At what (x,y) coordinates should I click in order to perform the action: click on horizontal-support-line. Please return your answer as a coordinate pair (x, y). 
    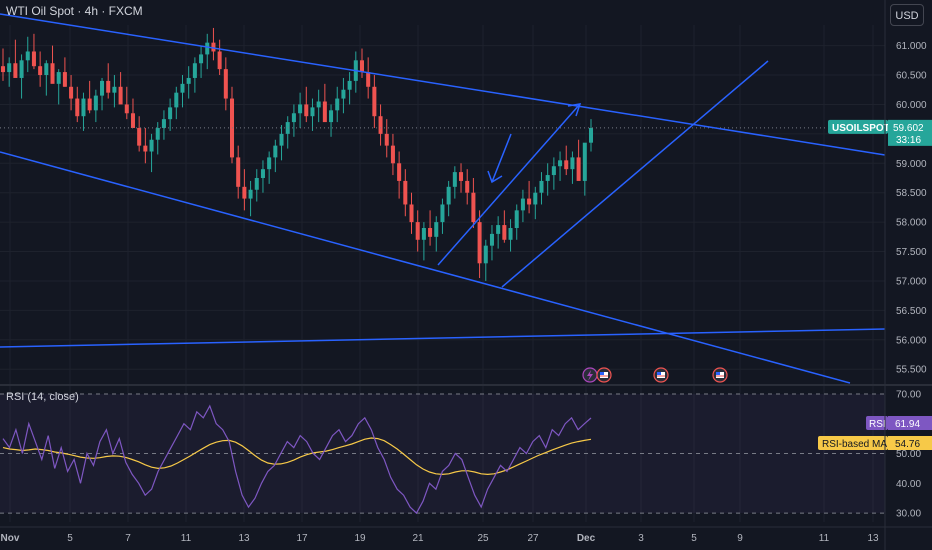
    Looking at the image, I should click on (443, 338).